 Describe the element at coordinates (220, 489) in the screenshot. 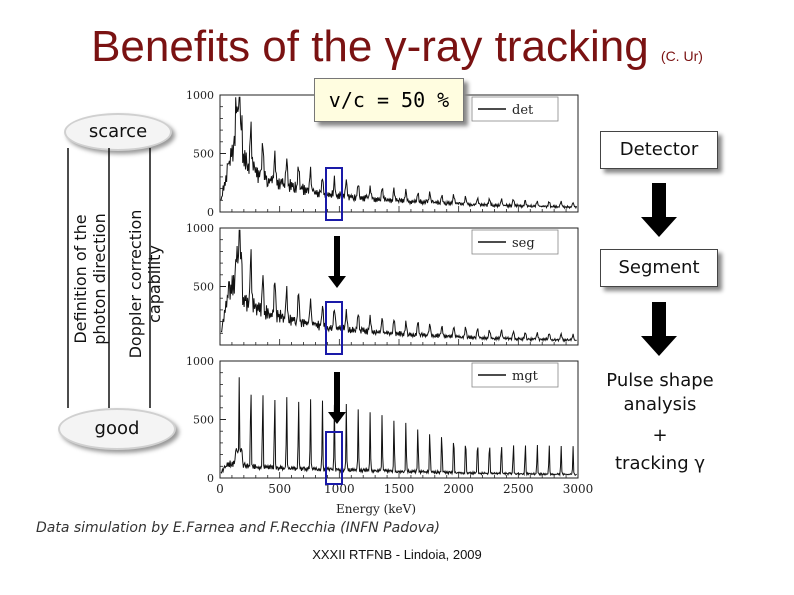

I see `x-tick-label: 0` at that location.